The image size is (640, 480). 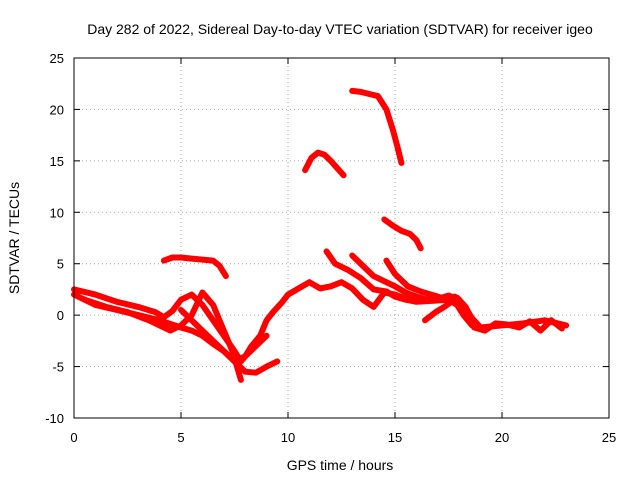 I want to click on x-tick-label: 20, so click(x=502, y=437).